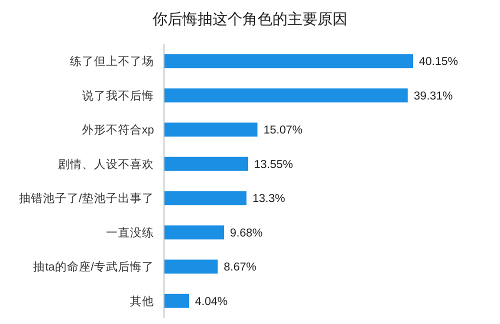 This screenshot has height=324, width=500. What do you see at coordinates (86, 199) in the screenshot?
I see `y-tick-label: 抽错池子了/垫池子出事了` at bounding box center [86, 199].